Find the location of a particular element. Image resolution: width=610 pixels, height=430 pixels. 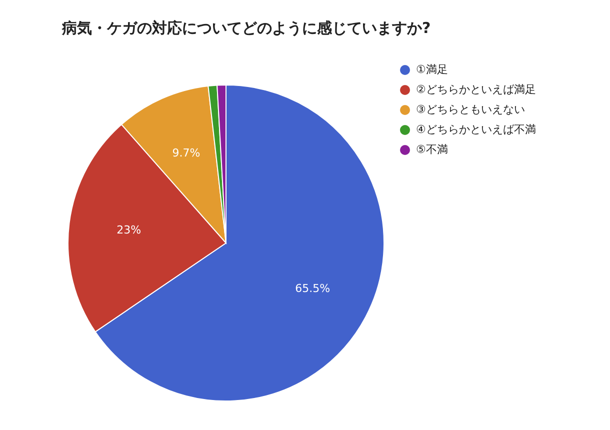

data-label: 65.5% is located at coordinates (312, 288).